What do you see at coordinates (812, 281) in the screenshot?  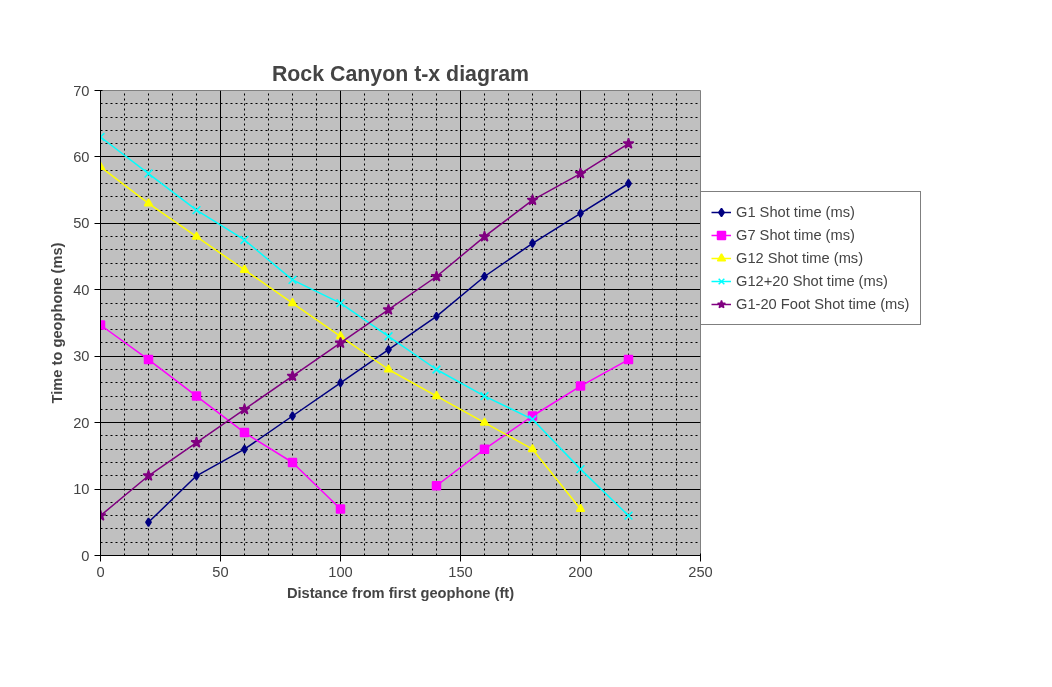 I see `legend-label: G12+20 Shot time (ms)` at bounding box center [812, 281].